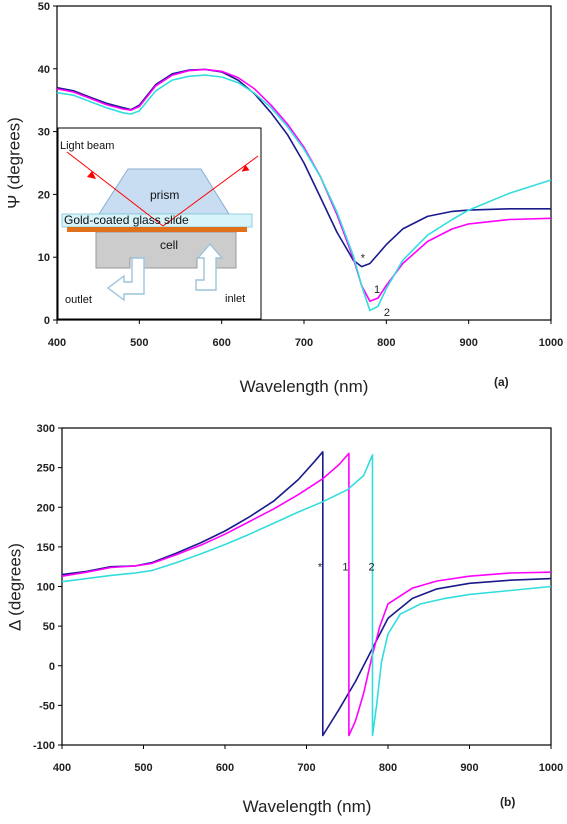  What do you see at coordinates (78, 300) in the screenshot?
I see `outlet-label: outlet` at bounding box center [78, 300].